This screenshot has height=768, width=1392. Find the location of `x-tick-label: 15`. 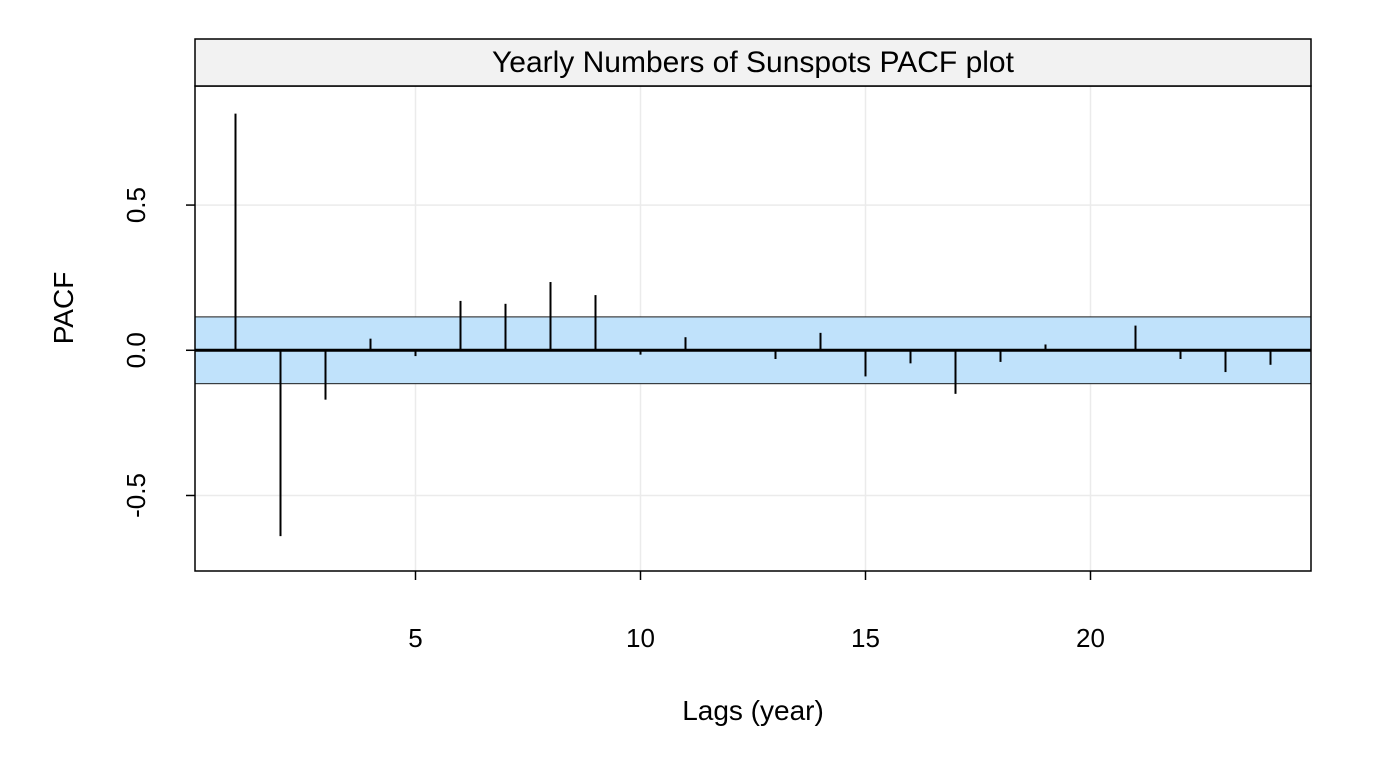

x-tick-label: 15 is located at coordinates (865, 638).